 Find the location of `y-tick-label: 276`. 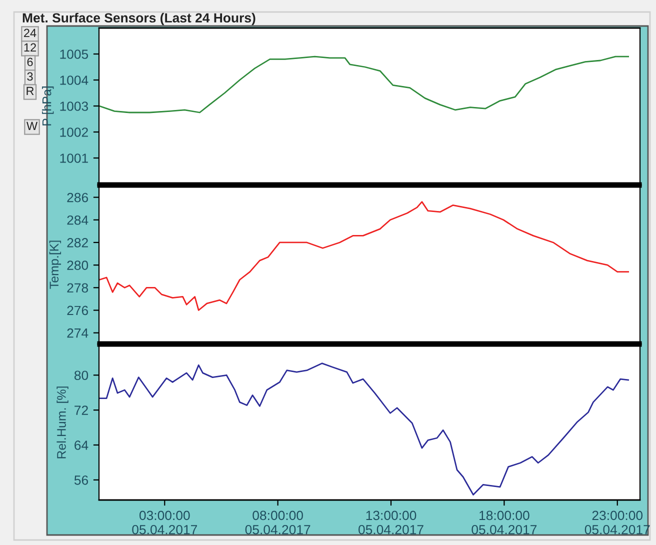

y-tick-label: 276 is located at coordinates (77, 311).